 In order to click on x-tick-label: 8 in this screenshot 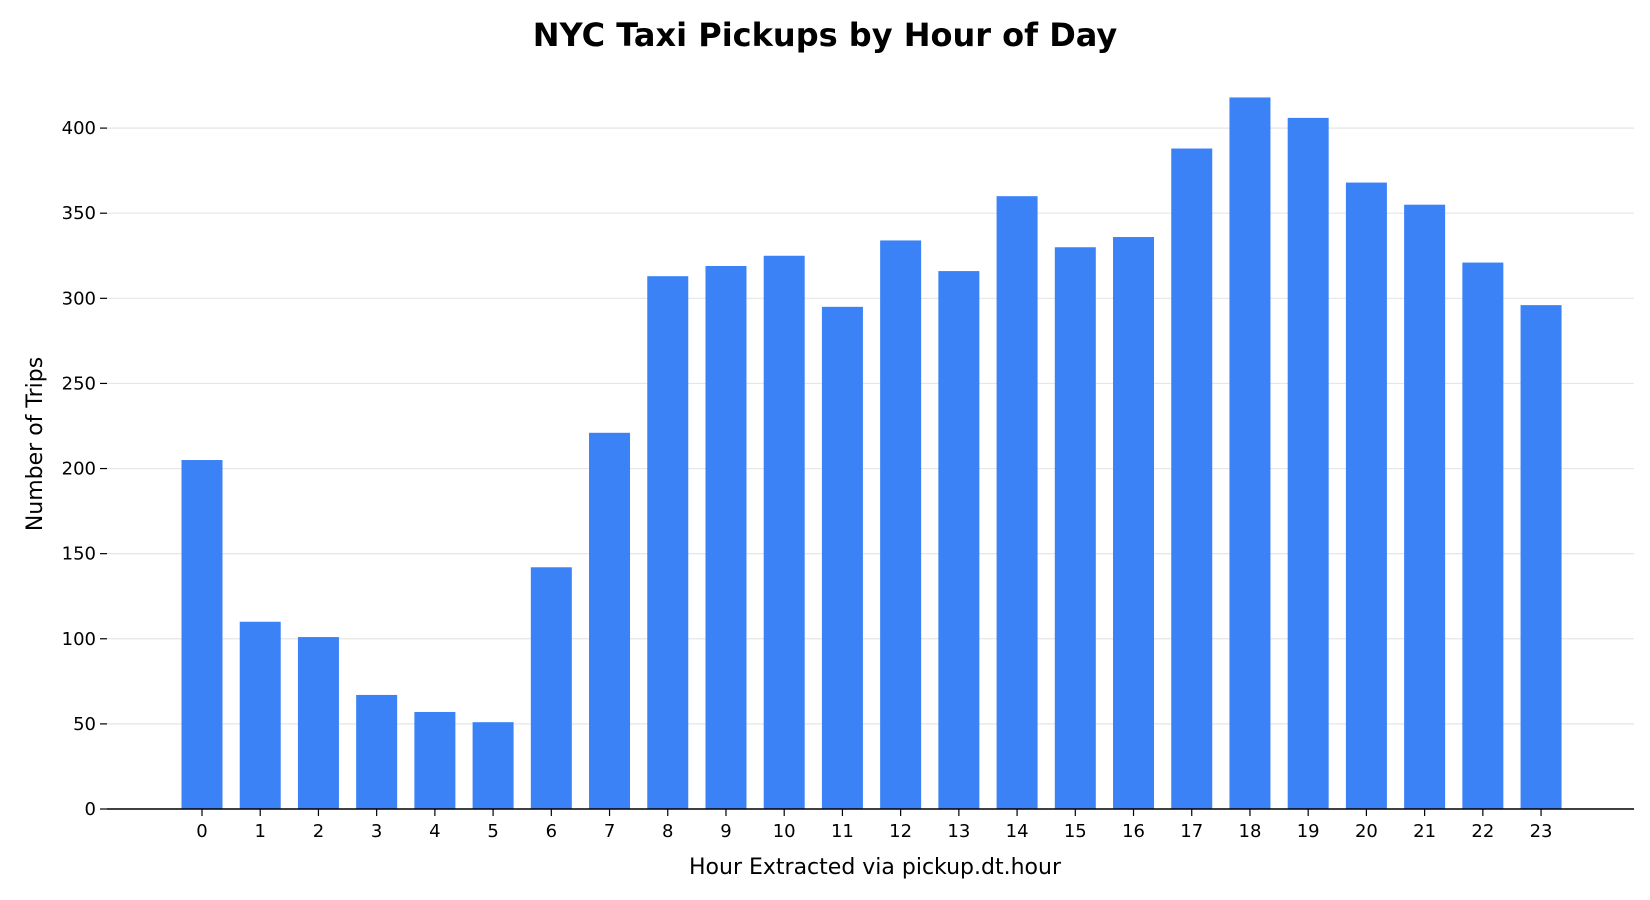, I will do `click(667, 831)`.